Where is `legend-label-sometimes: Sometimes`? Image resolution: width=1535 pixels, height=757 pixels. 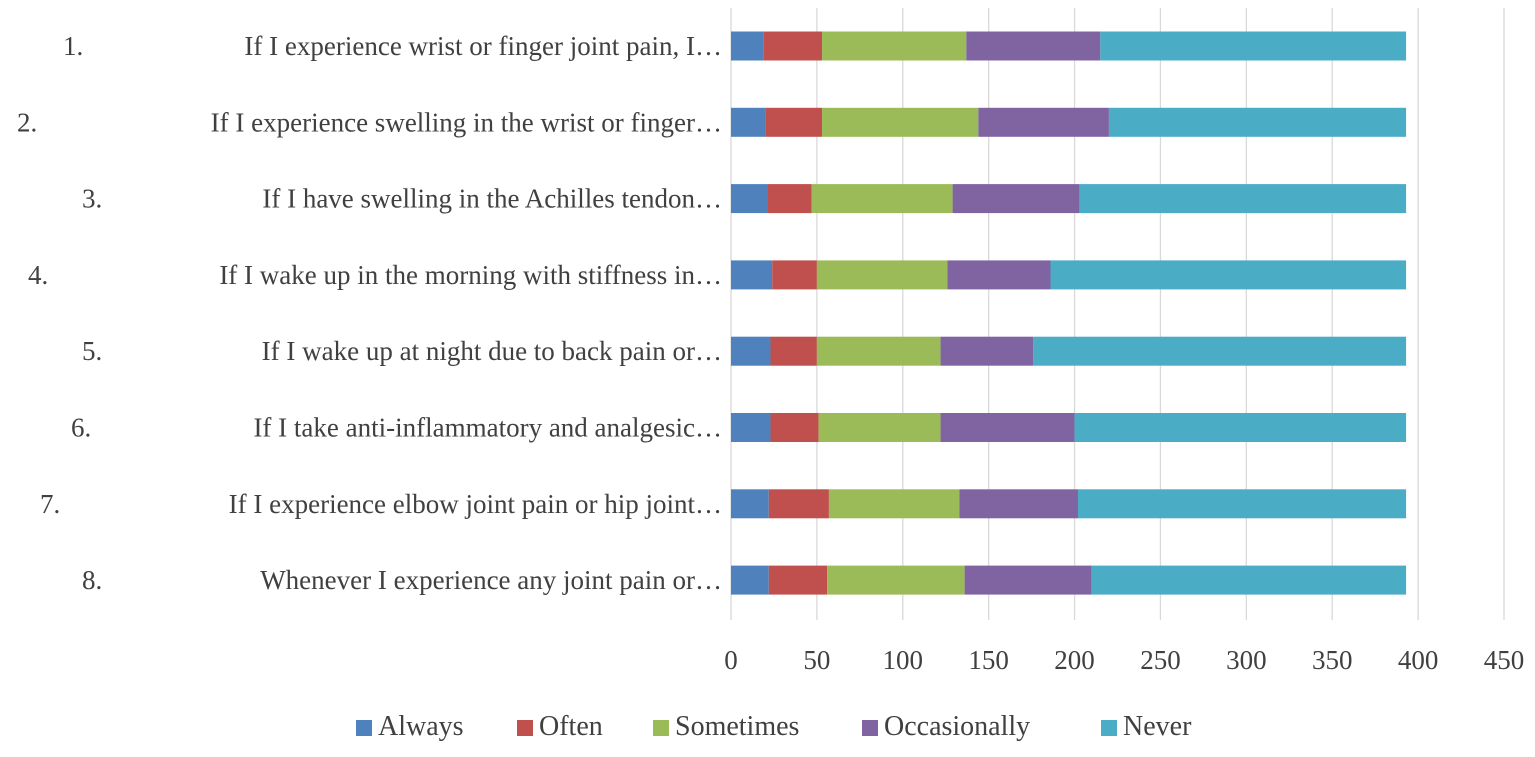
legend-label-sometimes: Sometimes is located at coordinates (737, 726).